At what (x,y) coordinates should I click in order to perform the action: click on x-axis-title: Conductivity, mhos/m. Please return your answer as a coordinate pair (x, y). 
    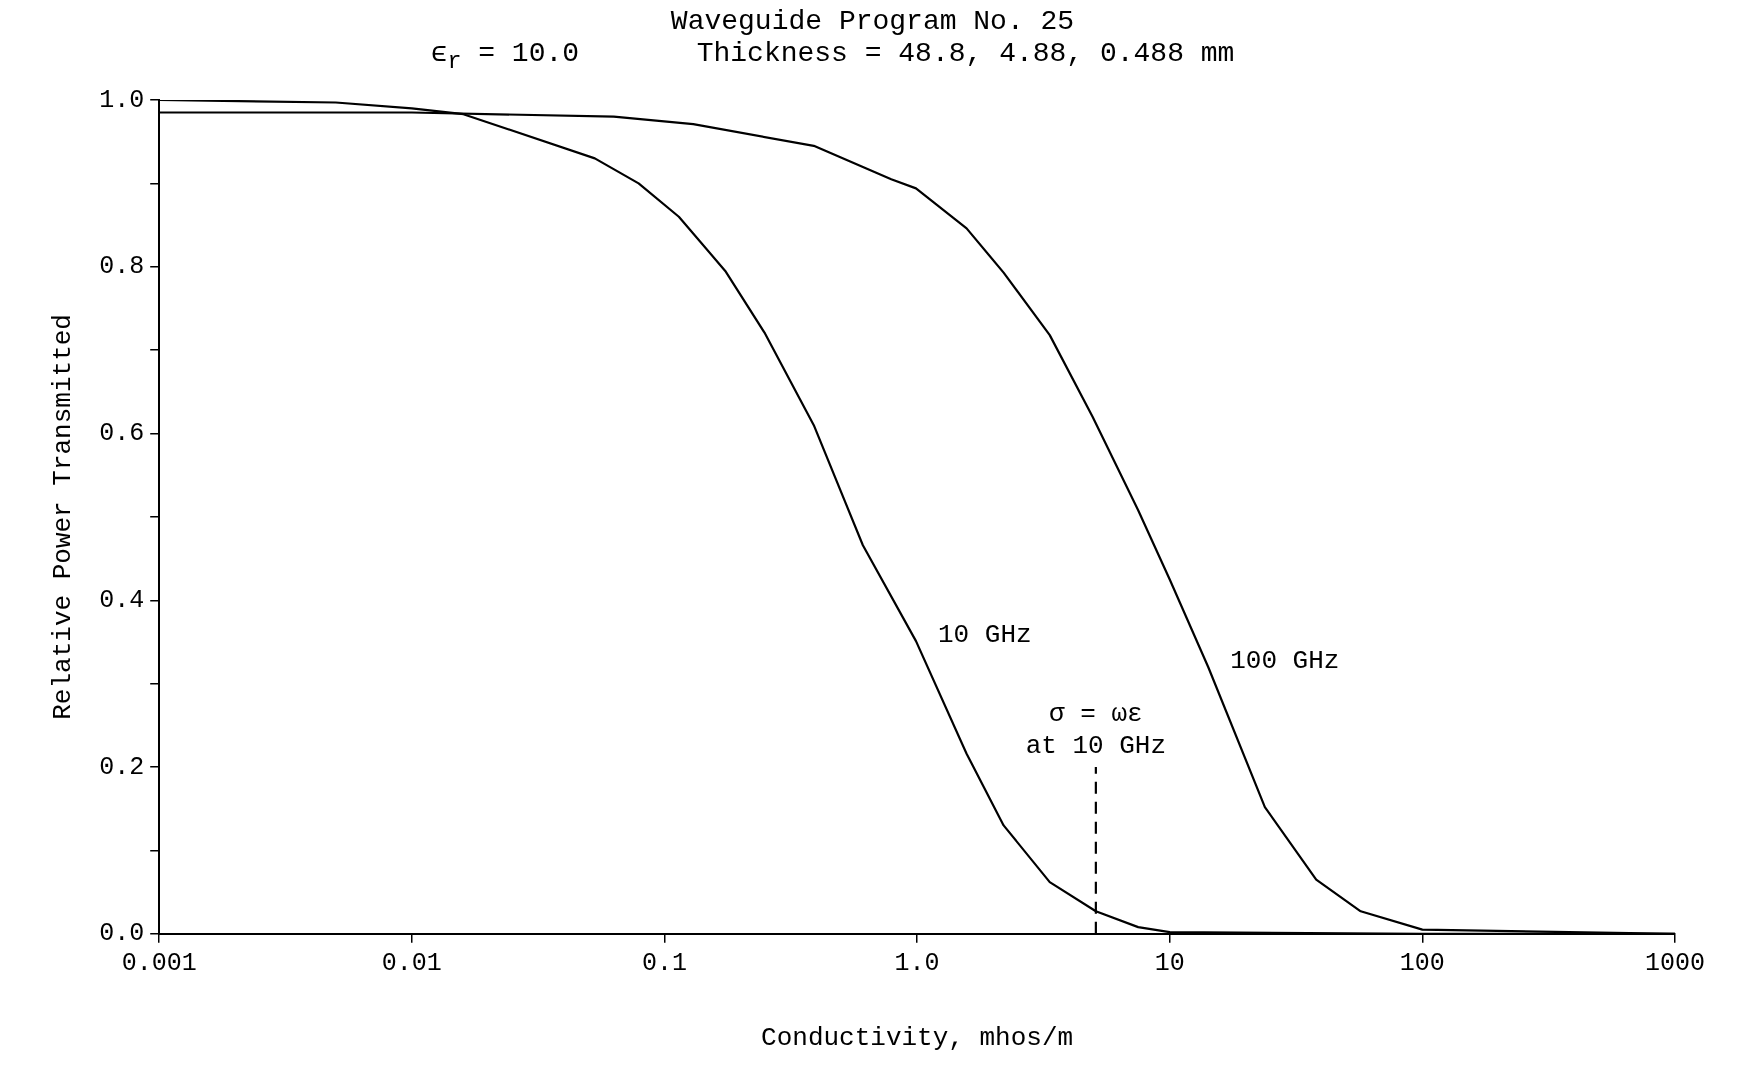
    Looking at the image, I should click on (917, 1038).